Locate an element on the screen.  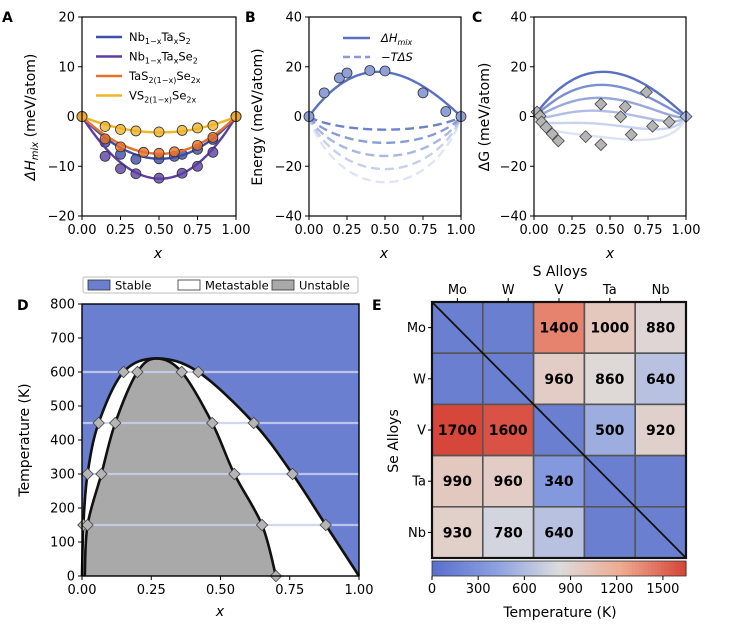
panel-a-x-tick-label: 0.50 is located at coordinates (159, 230).